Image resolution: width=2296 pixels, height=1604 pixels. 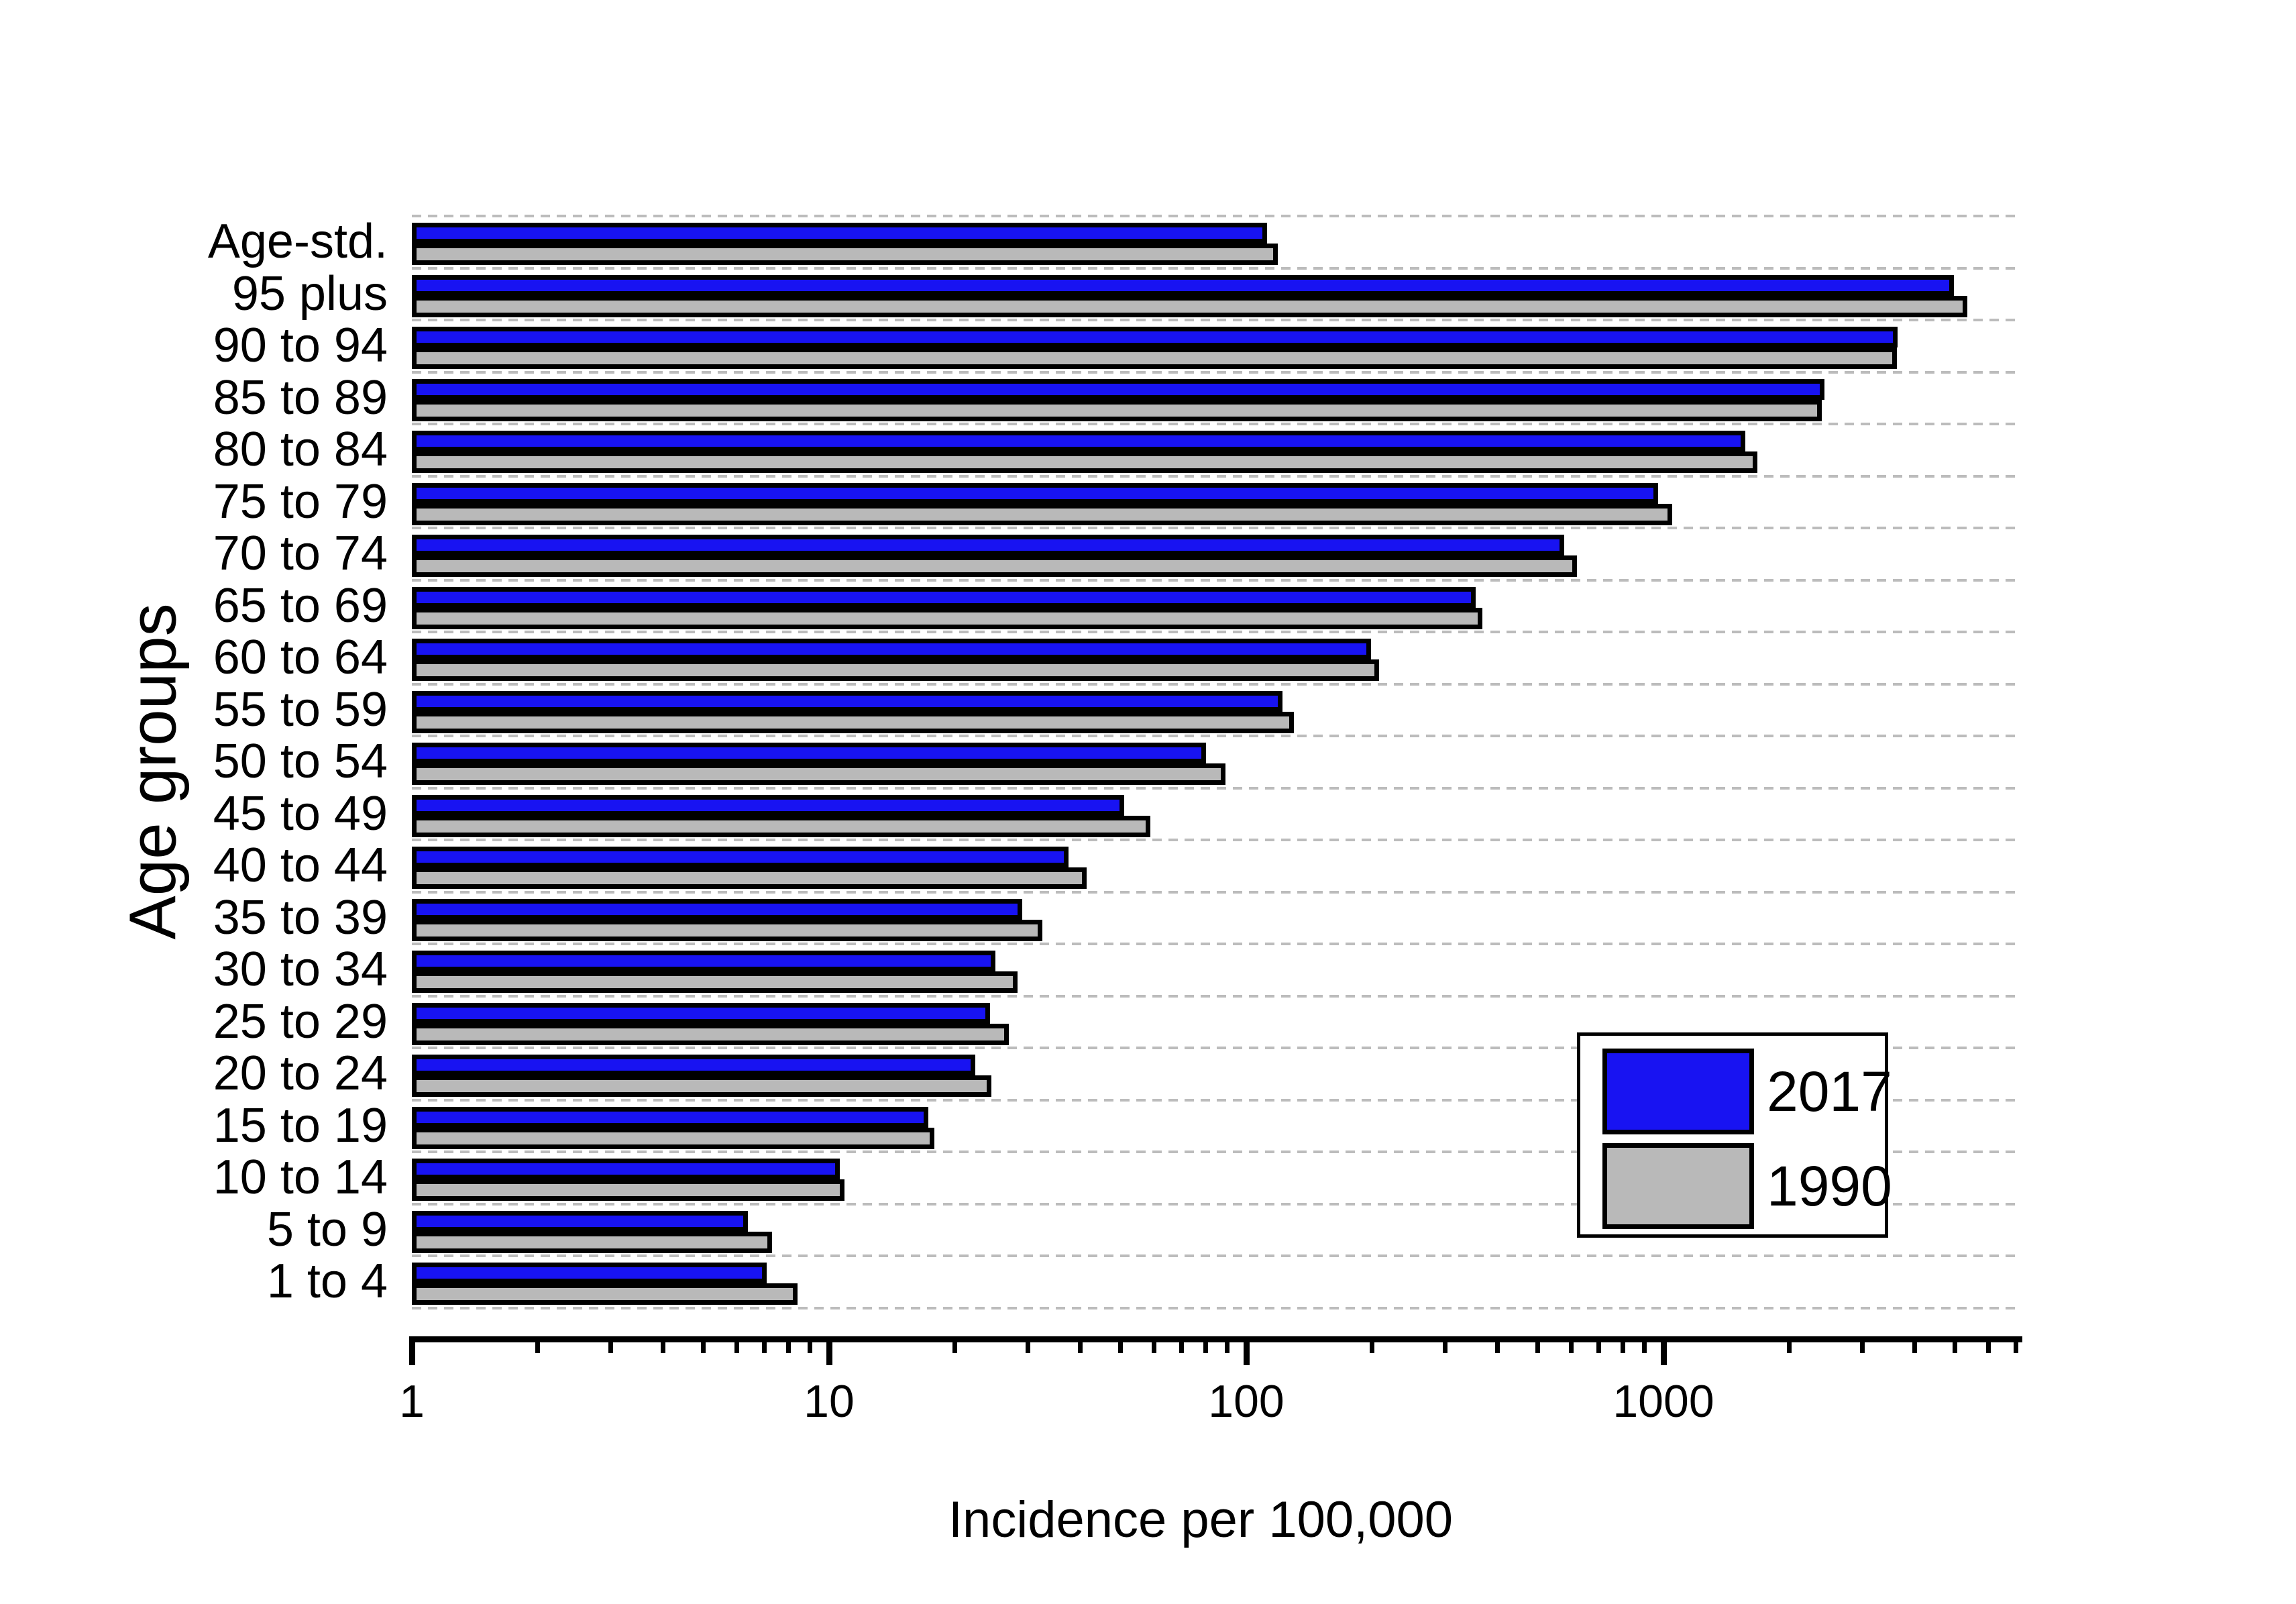 What do you see at coordinates (300, 553) in the screenshot?
I see `y-tick-label: 70 to 74` at bounding box center [300, 553].